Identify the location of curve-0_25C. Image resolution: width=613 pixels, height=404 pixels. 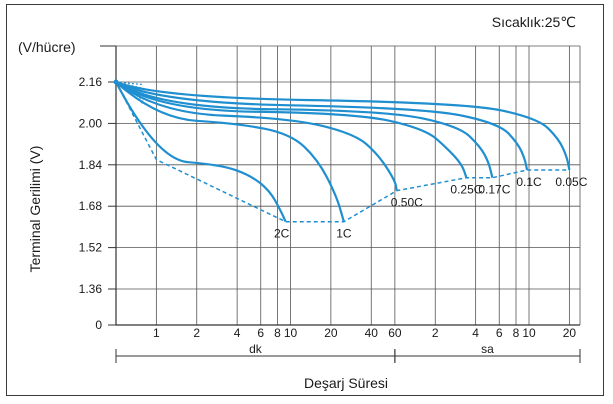
(291, 130).